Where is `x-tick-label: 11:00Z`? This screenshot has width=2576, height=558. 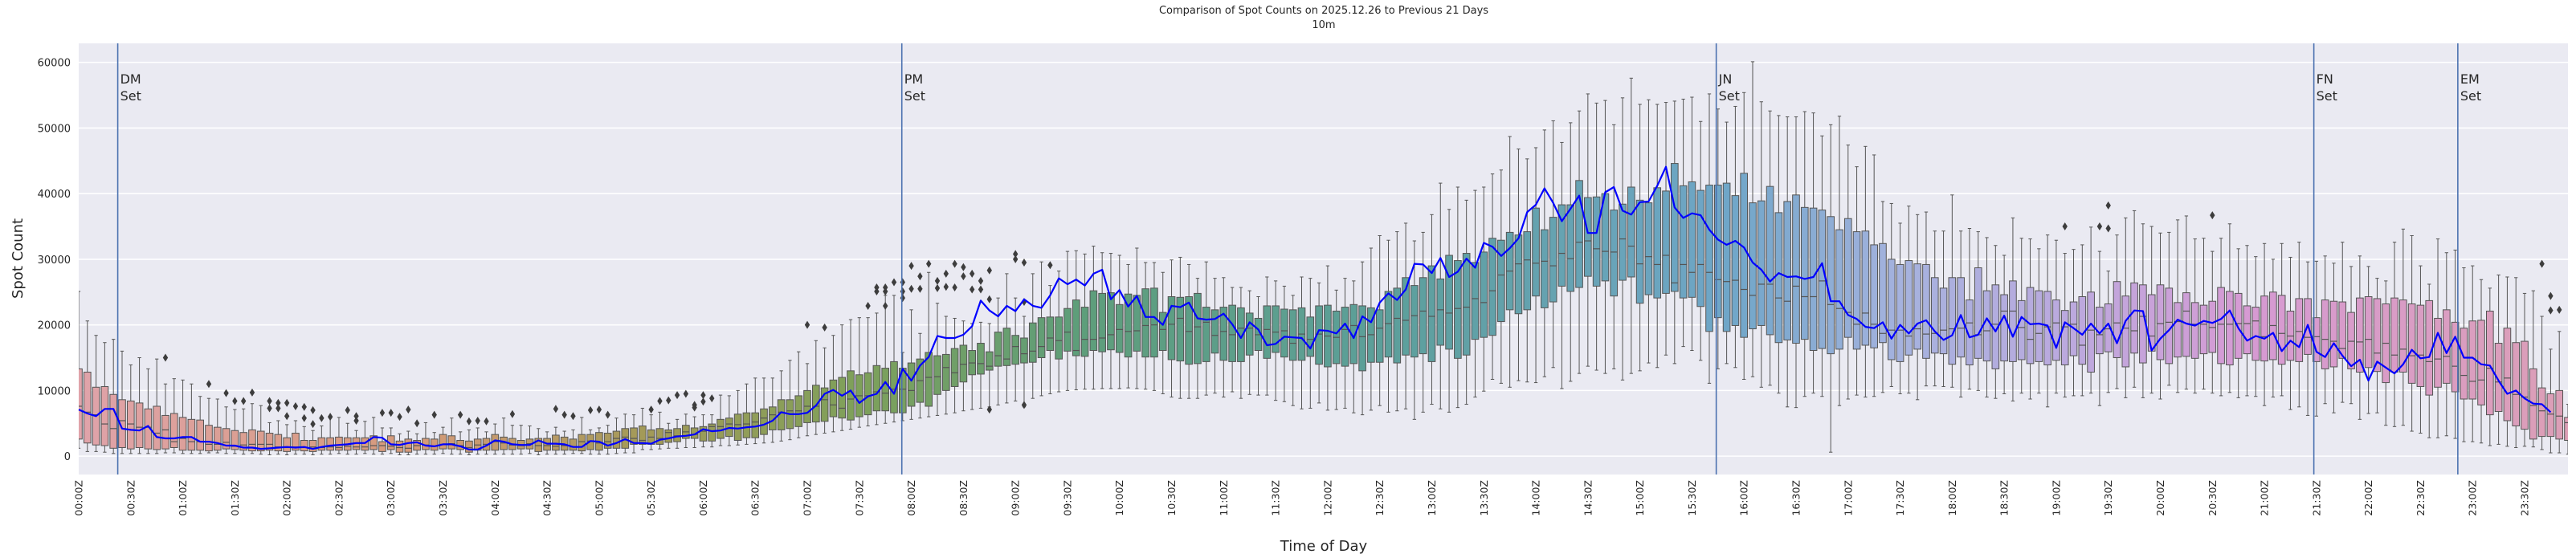
x-tick-label: 11:00Z is located at coordinates (1224, 498).